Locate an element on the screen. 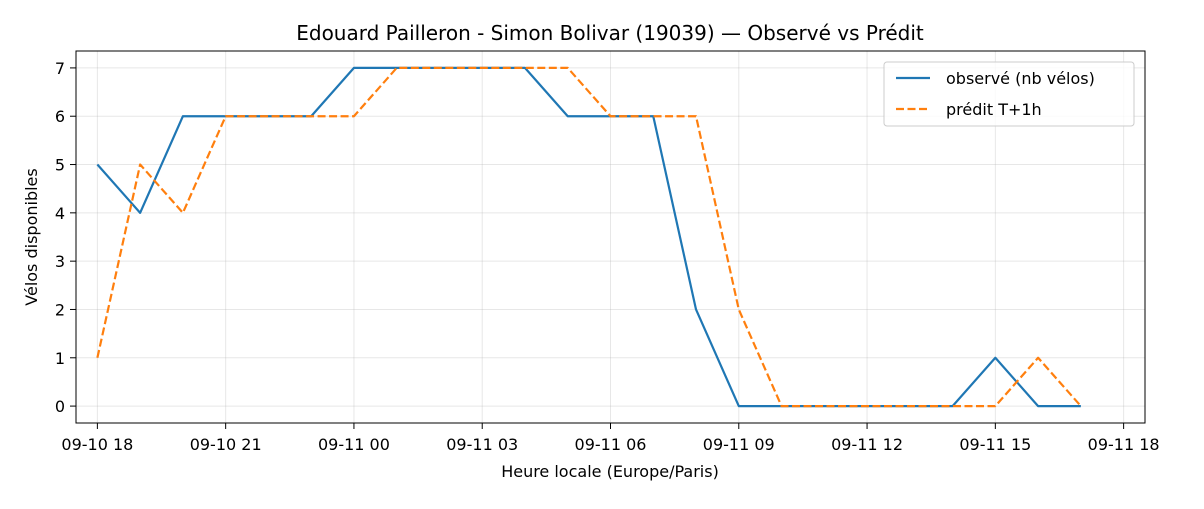 The image size is (1204, 509). x-tick-label: 09-11 15 is located at coordinates (995, 444).